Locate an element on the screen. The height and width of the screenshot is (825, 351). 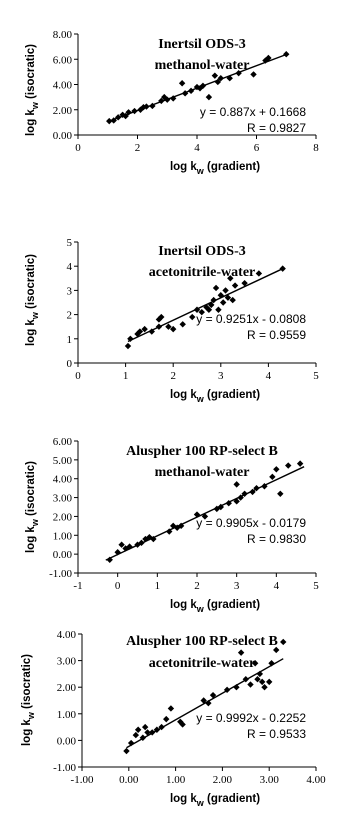
x-tick-label: 0.00 is located at coordinates (129, 780).